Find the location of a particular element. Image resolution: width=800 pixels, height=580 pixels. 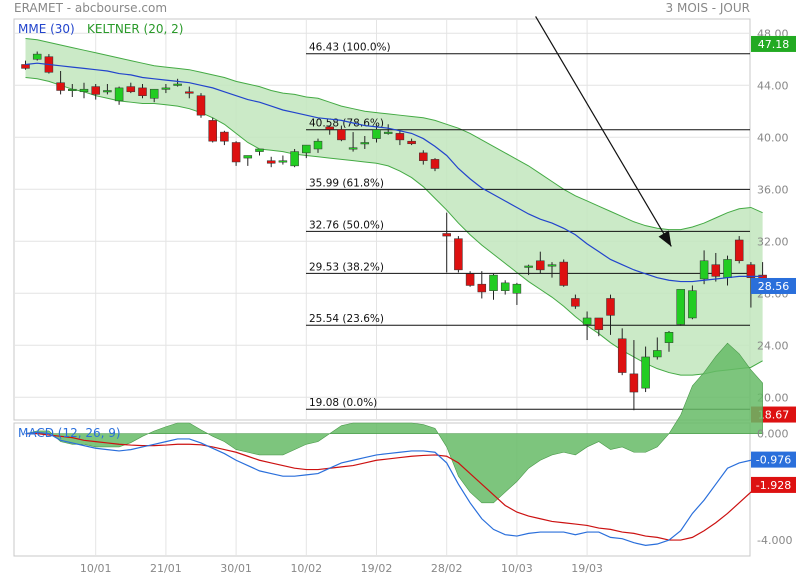

period-label: 3 MOIS - JOUR is located at coordinates (707, 8).